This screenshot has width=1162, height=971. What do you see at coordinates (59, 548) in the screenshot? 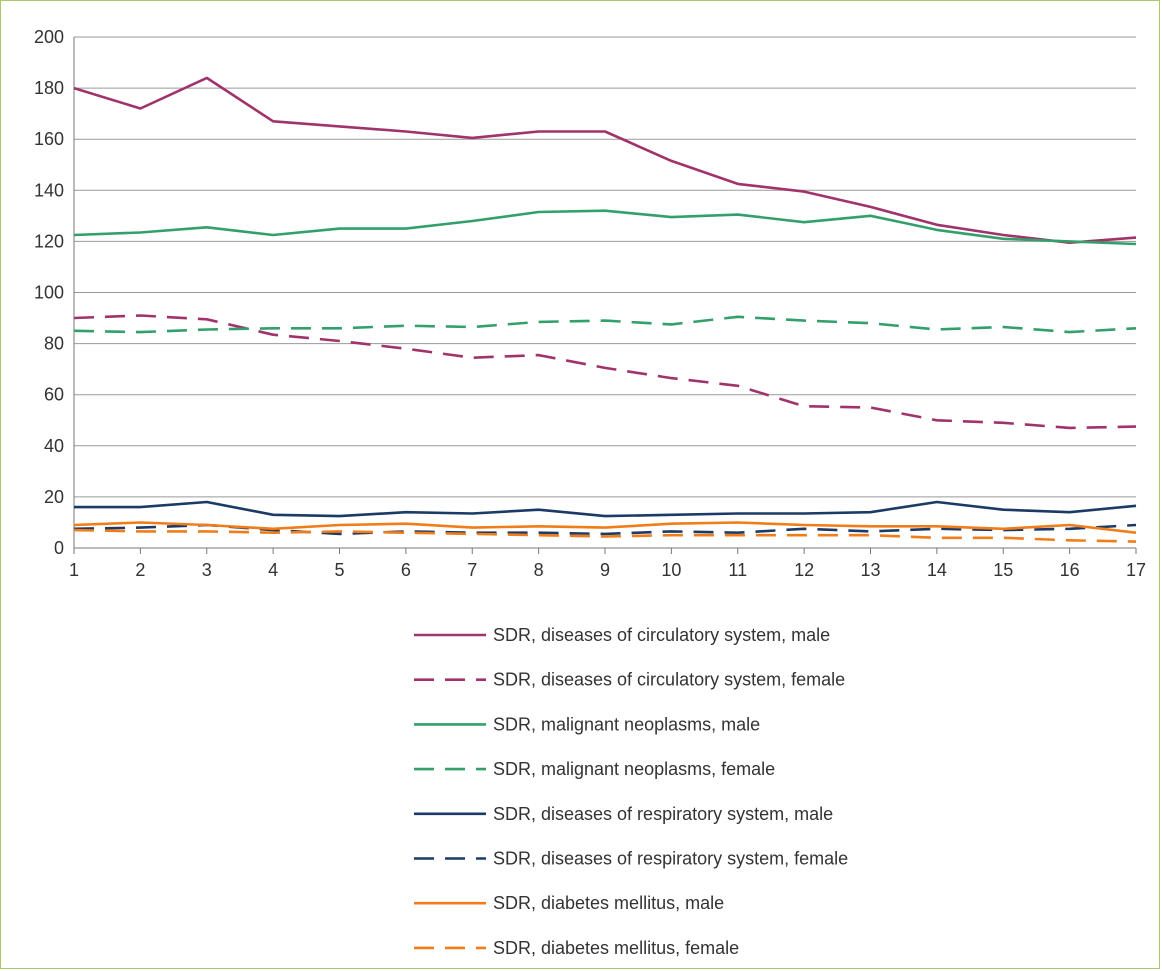
I see `y-tick-label: 0` at bounding box center [59, 548].